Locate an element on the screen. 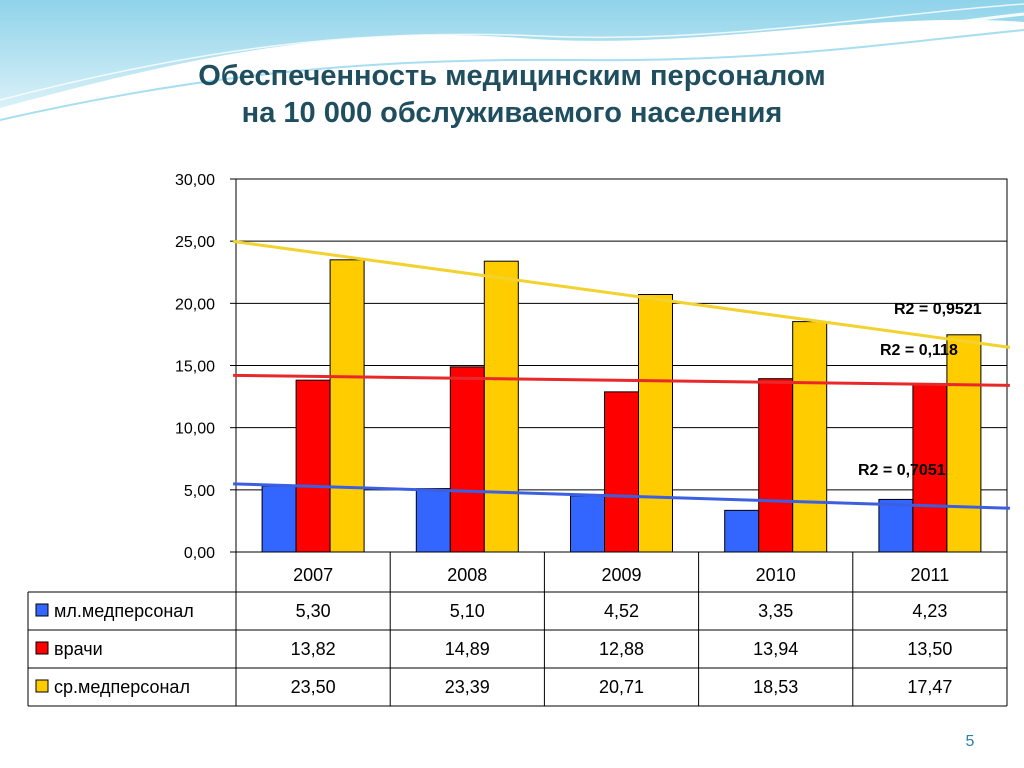 The width and height of the screenshot is (1024, 768). table-cell: 17,47 is located at coordinates (929, 687).